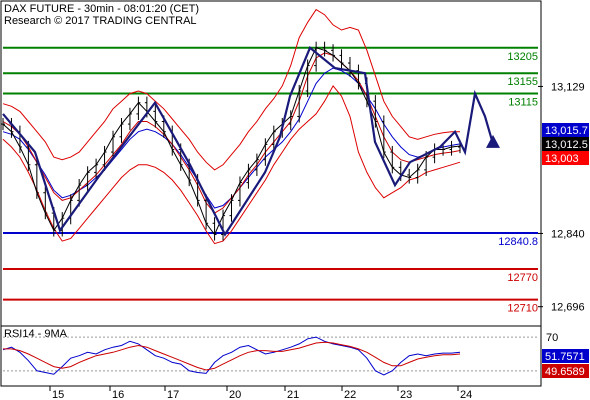 This screenshot has width=590, height=400. What do you see at coordinates (568, 308) in the screenshot?
I see `y-tick-label: 12,696` at bounding box center [568, 308].